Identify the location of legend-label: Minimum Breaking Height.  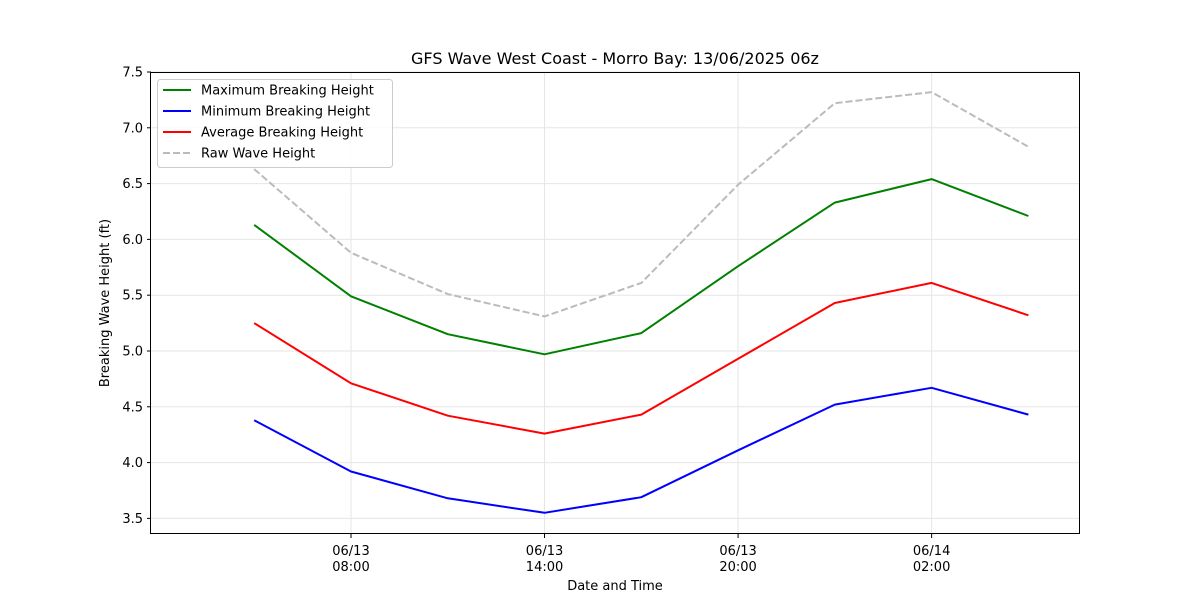
(285, 112).